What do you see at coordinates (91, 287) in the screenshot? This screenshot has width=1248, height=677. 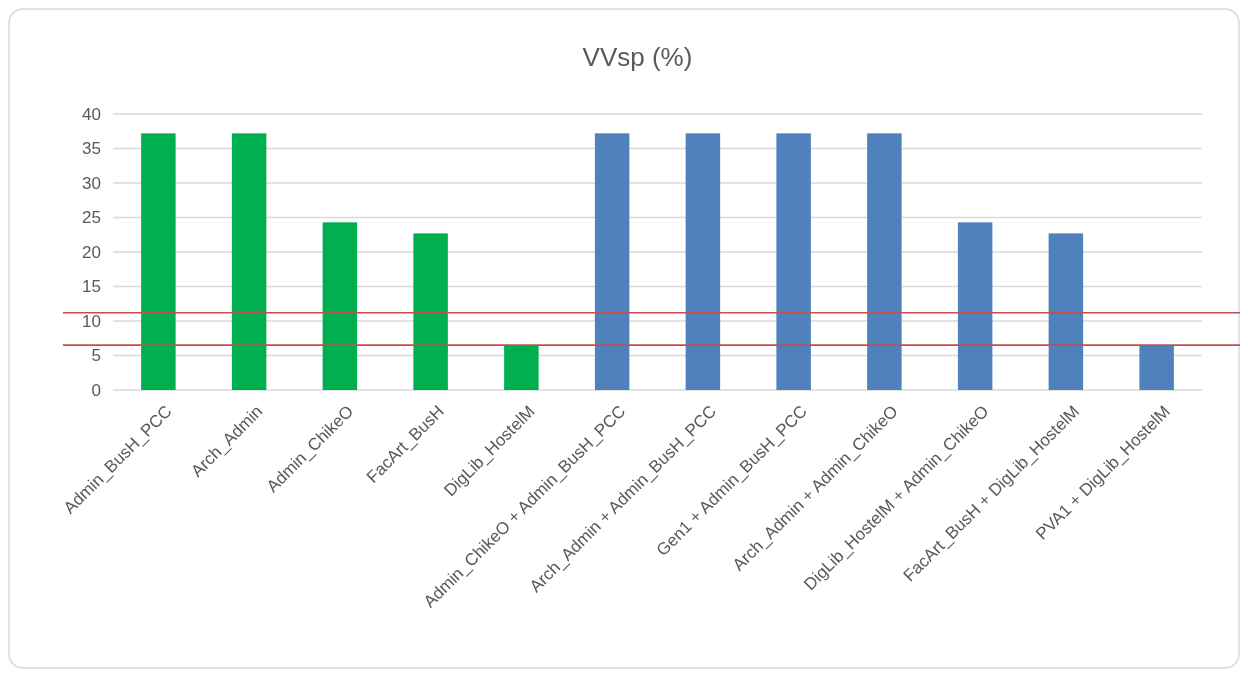 I see `y-tick-label: 15` at bounding box center [91, 287].